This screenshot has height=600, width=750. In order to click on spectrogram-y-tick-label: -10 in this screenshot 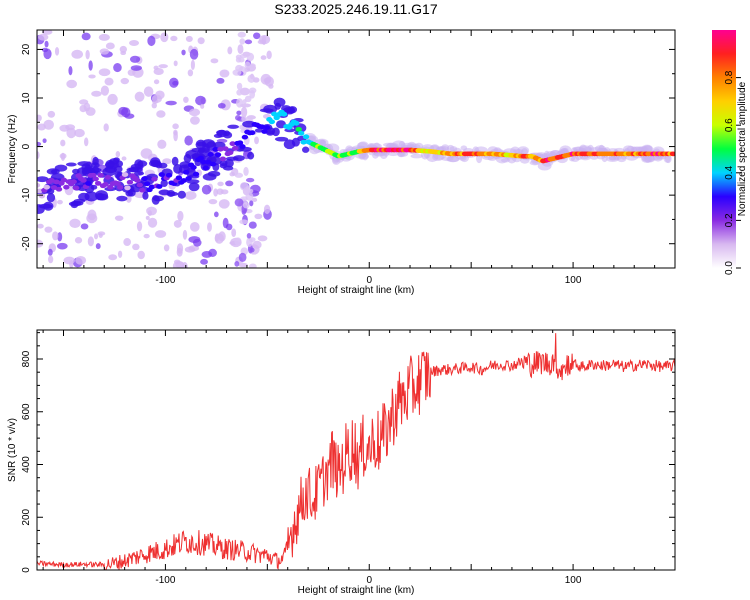, I will do `click(26, 194)`.